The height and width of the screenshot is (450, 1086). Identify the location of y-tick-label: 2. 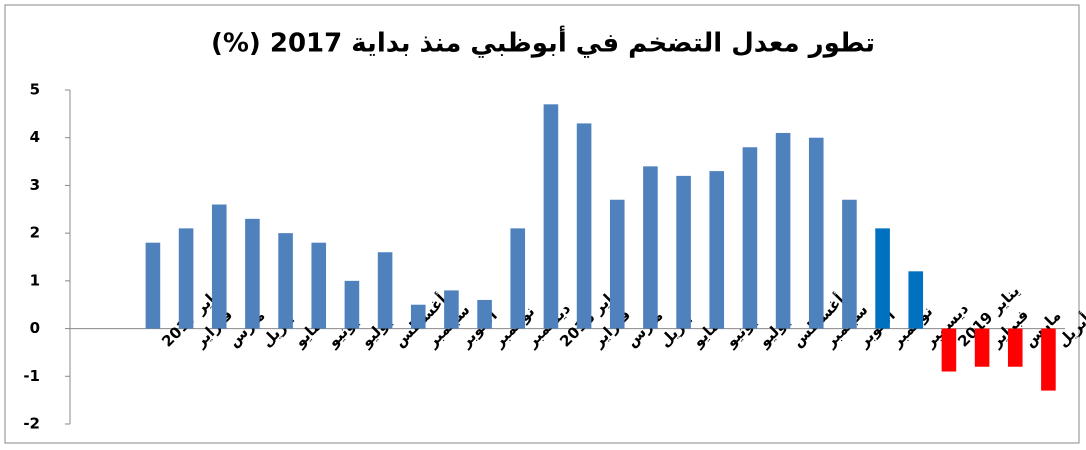
(35, 233).